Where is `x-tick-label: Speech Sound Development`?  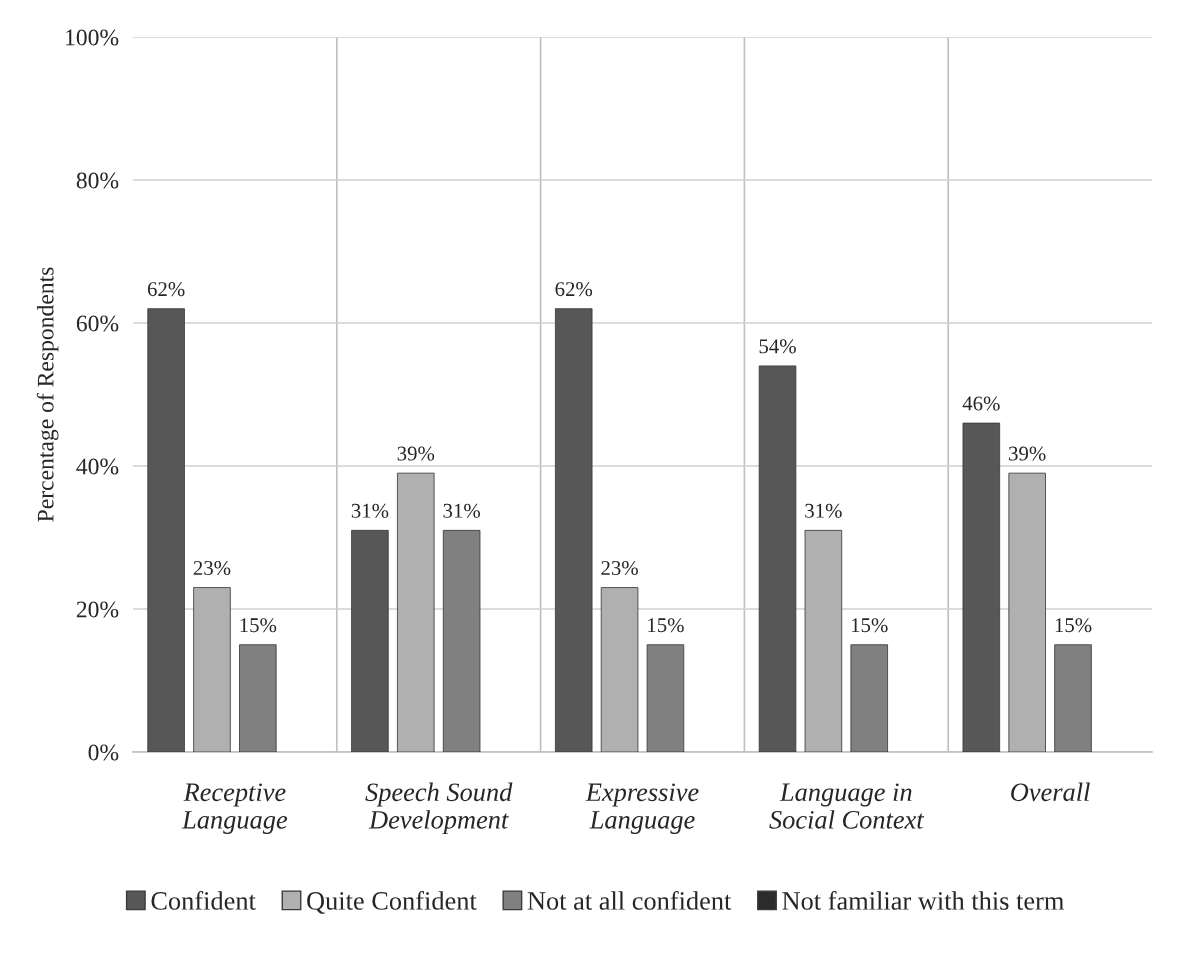 x-tick-label: Speech Sound Development is located at coordinates (439, 808).